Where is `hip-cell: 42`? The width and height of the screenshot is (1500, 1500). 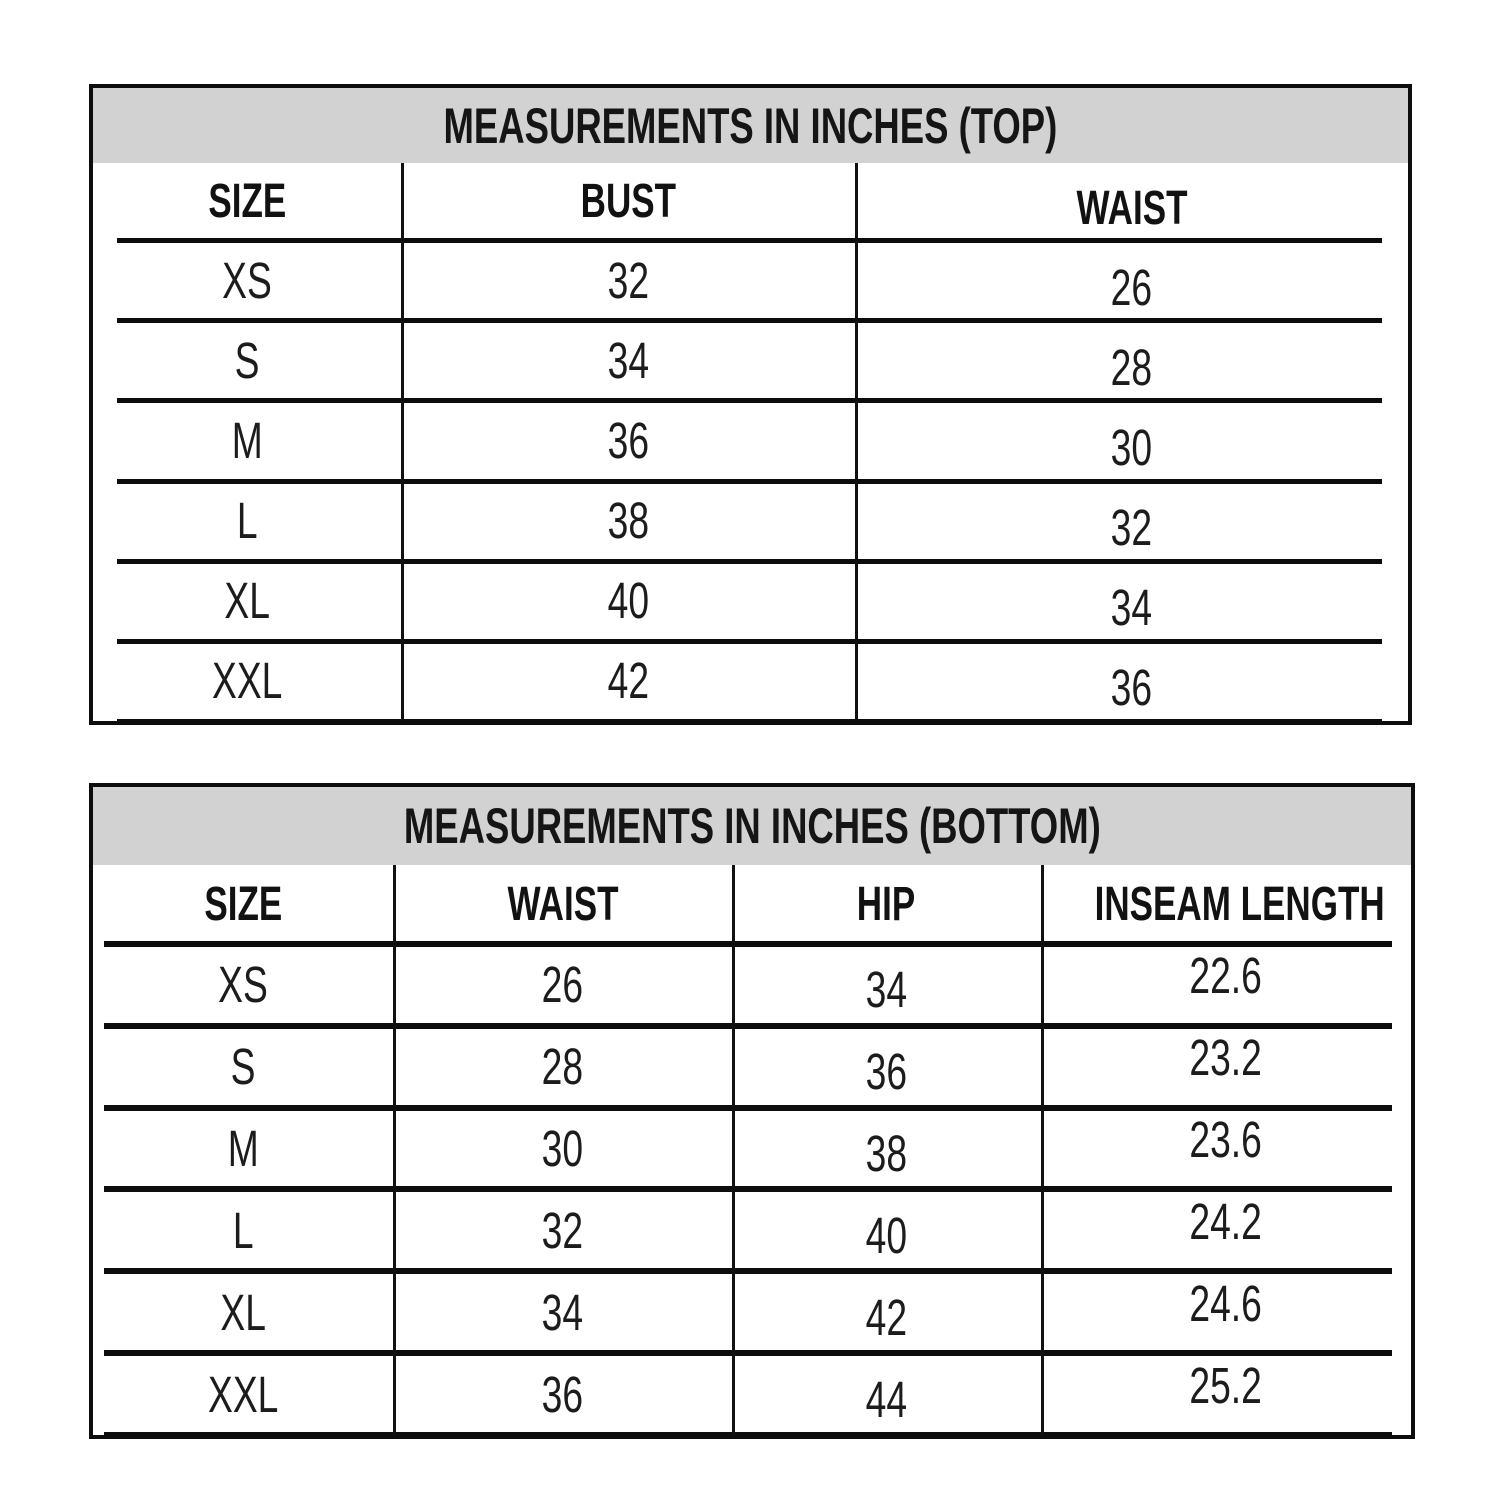 hip-cell: 42 is located at coordinates (886, 1312).